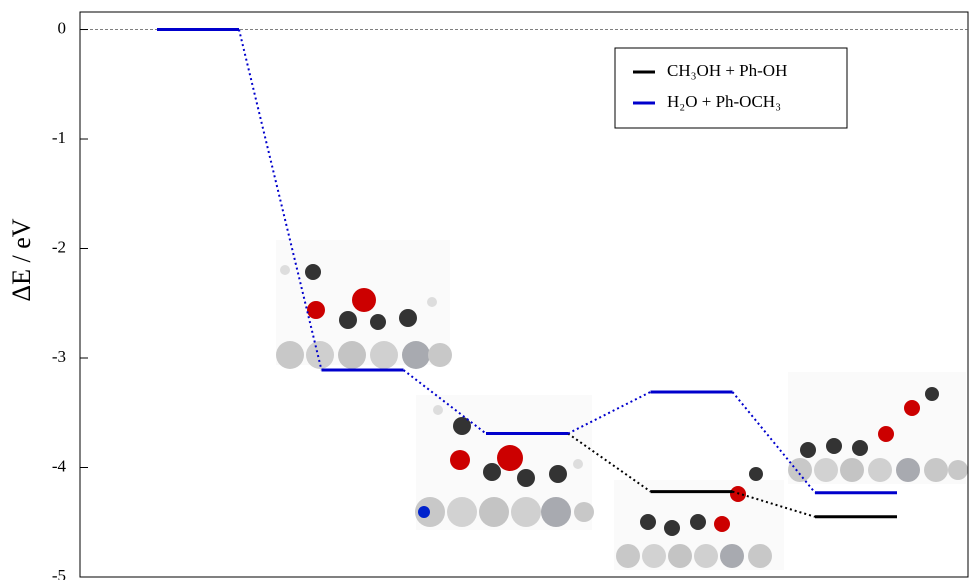 The image size is (970, 580). I want to click on legend-box, so click(731, 88).